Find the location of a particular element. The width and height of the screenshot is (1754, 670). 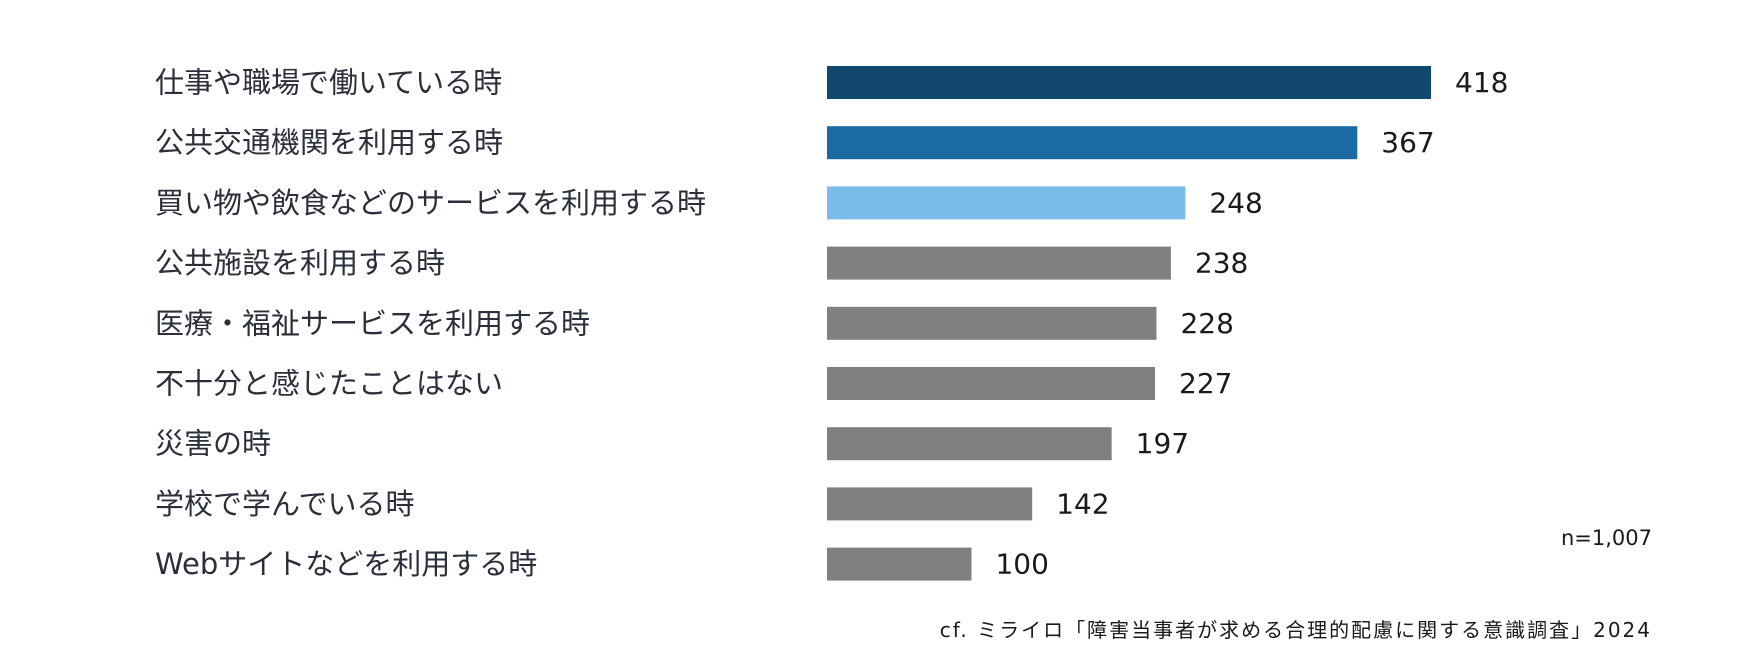

category-label: 仕事や職場で働いている時 is located at coordinates (328, 83).